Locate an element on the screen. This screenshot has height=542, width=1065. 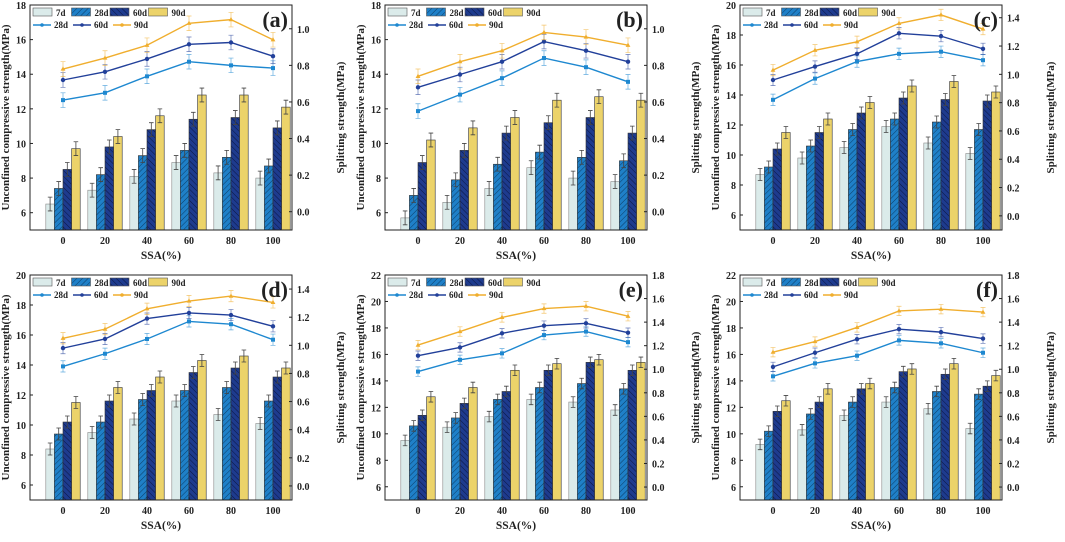
line-60d is located at coordinates (523, 339).